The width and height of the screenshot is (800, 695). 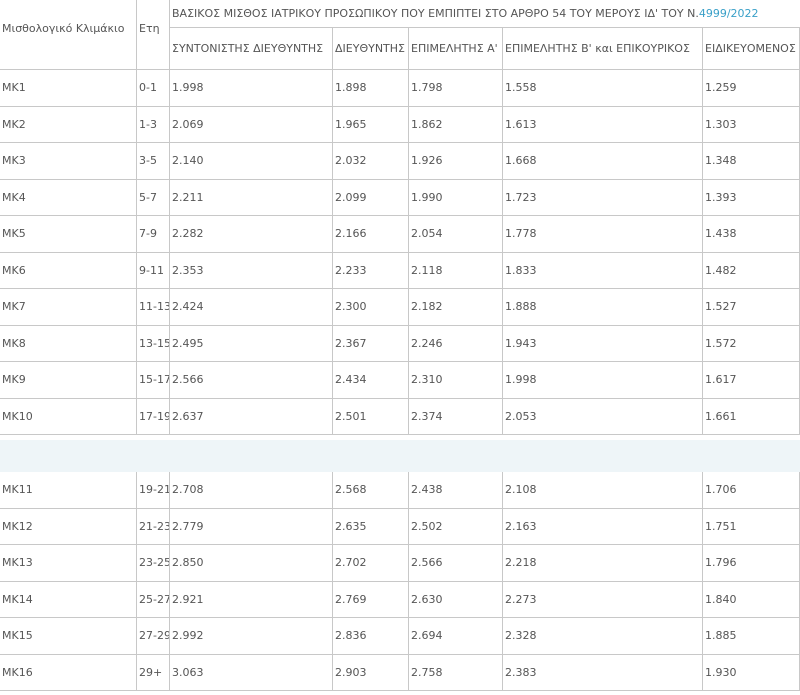 What do you see at coordinates (371, 672) in the screenshot?
I see `table-cell: 2.903` at bounding box center [371, 672].